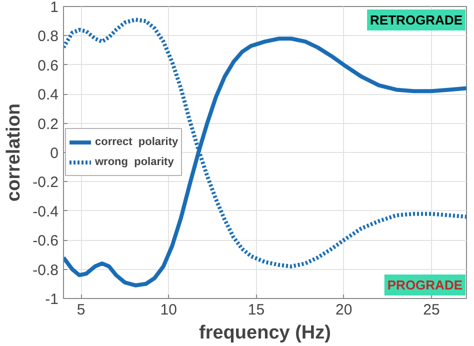 This screenshot has width=474, height=346. Describe the element at coordinates (416, 20) in the screenshot. I see `annotation: RETROGRADE` at that location.